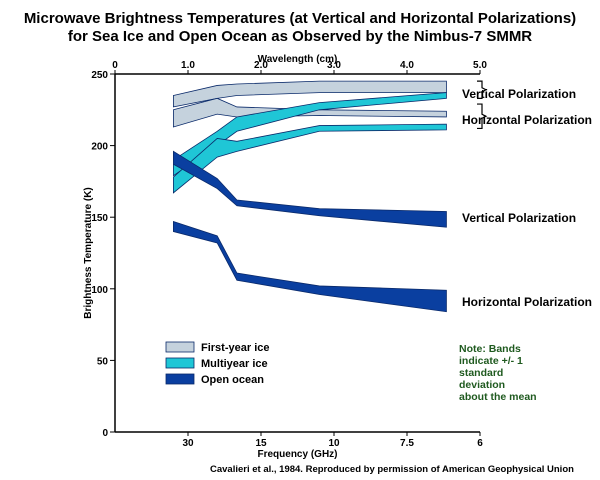  I want to click on legend-label: First-year ice, so click(235, 348).